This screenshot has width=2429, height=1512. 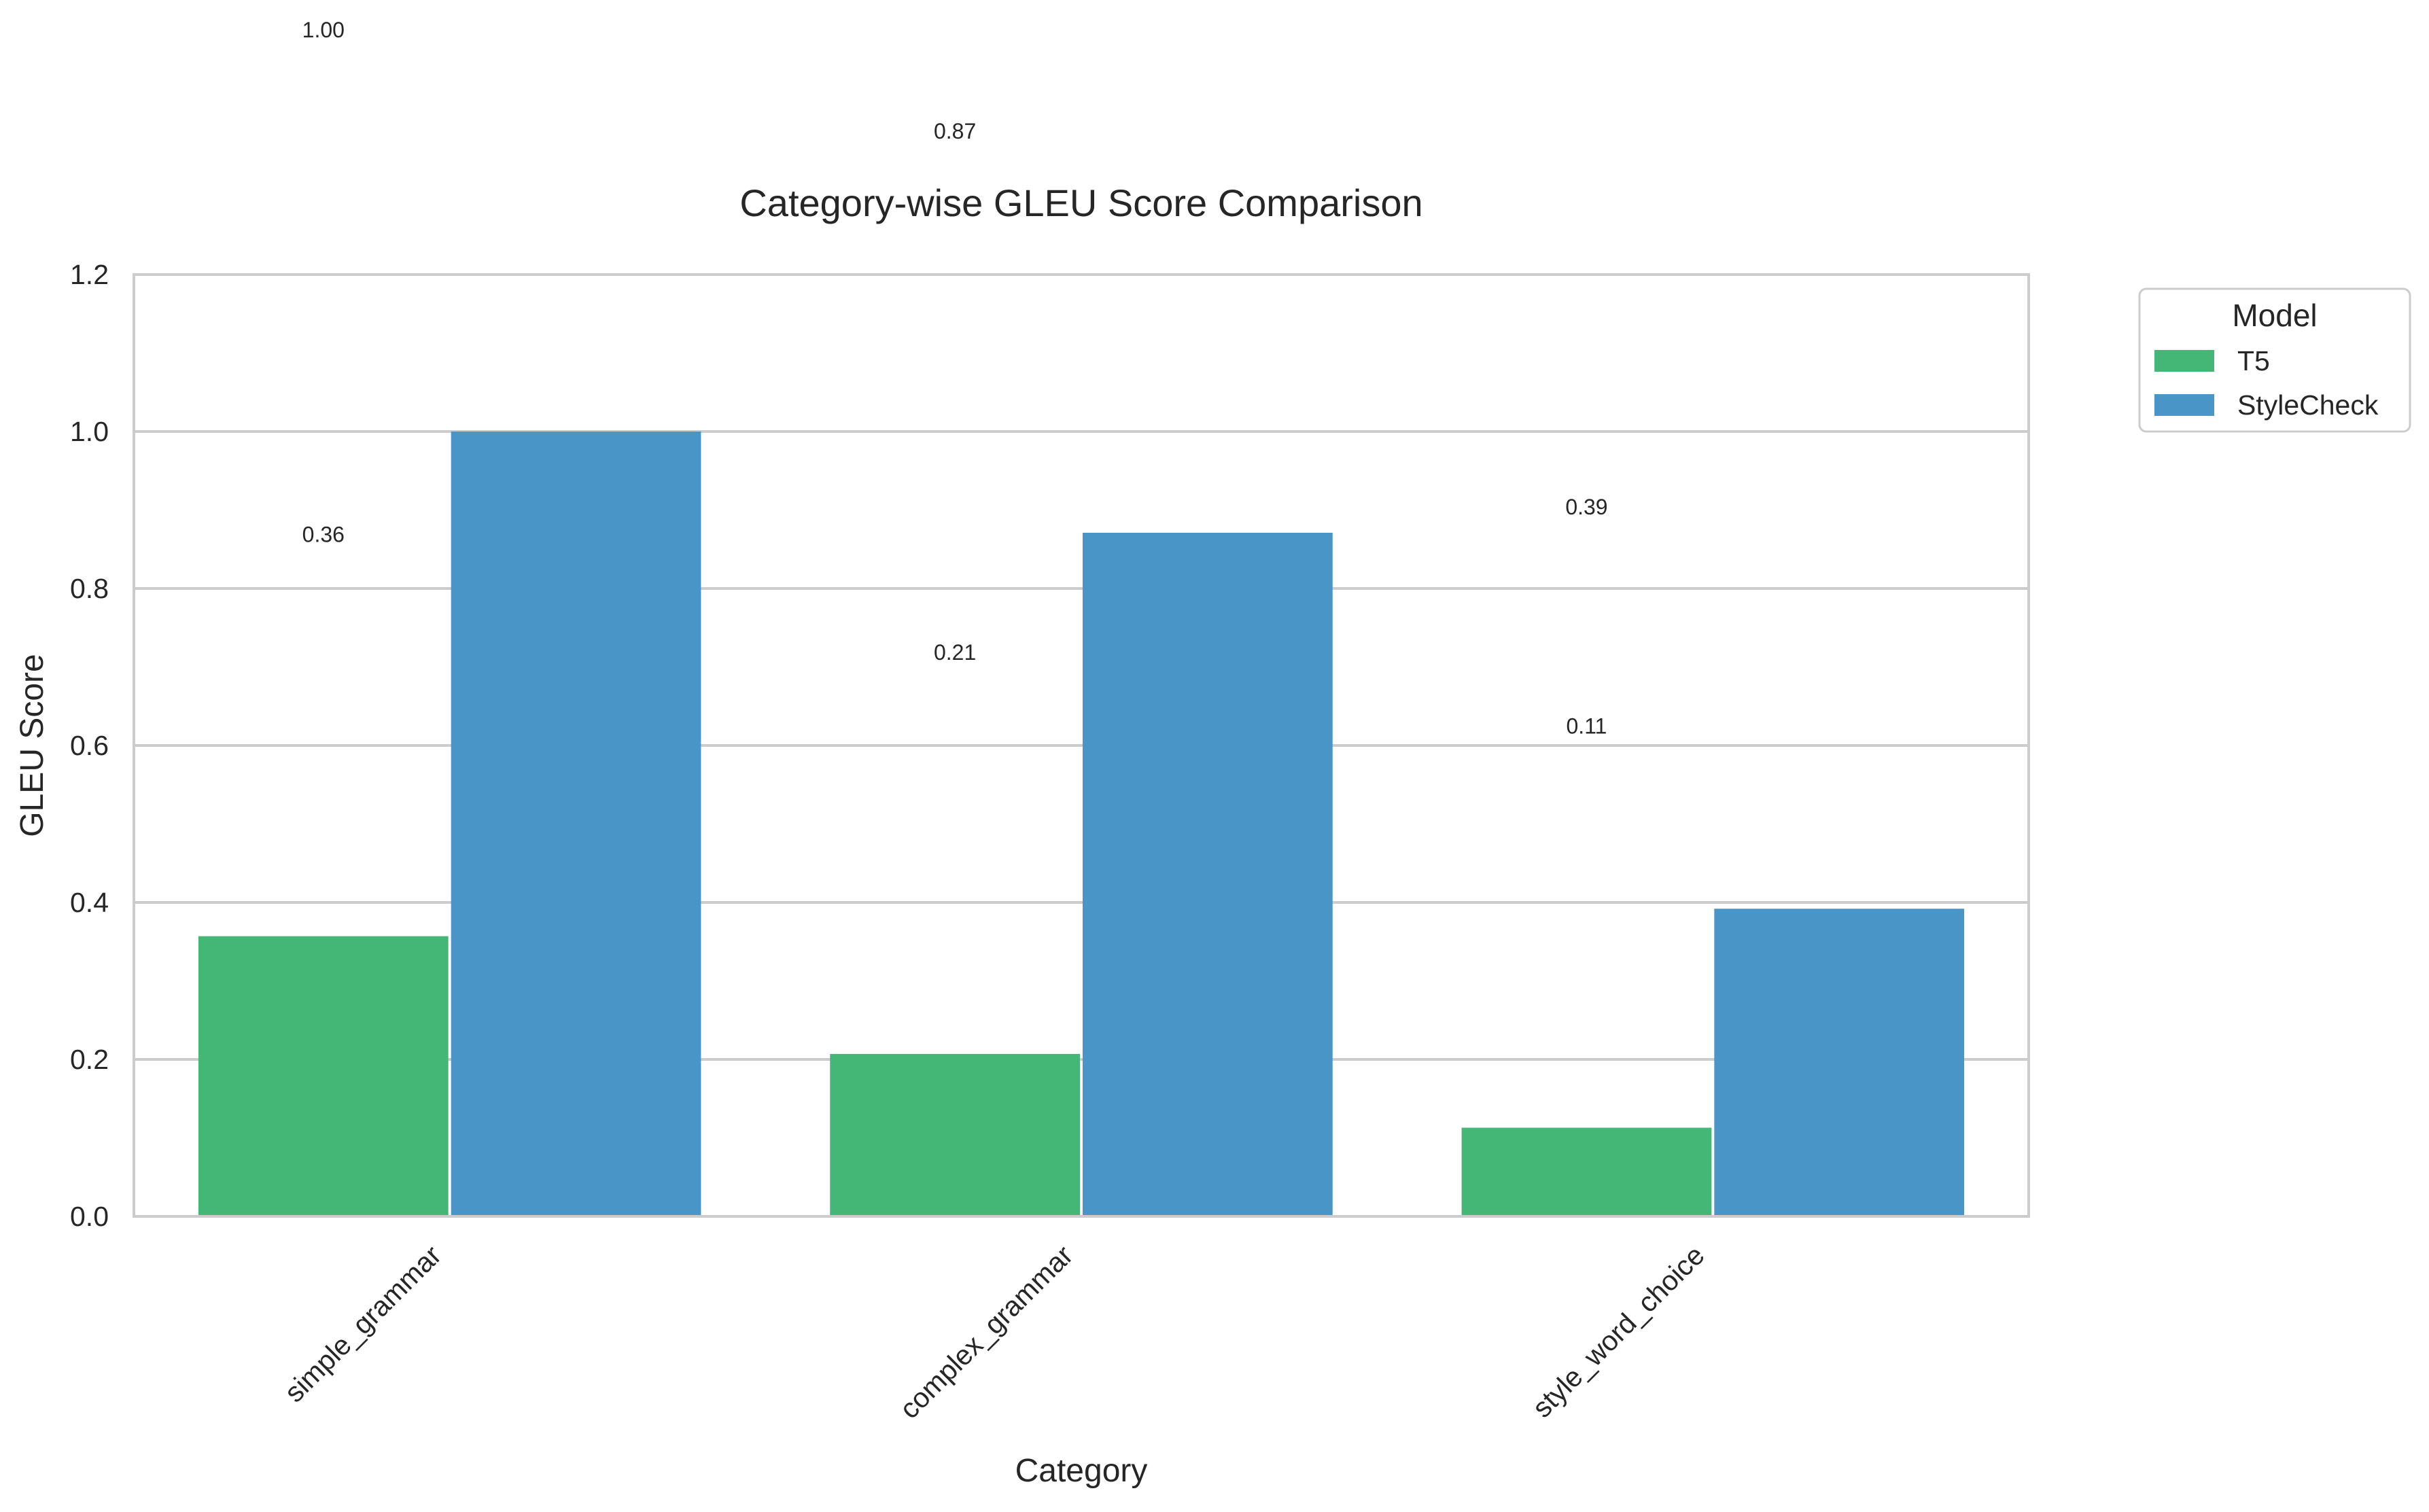 What do you see at coordinates (89, 902) in the screenshot?
I see `y-tick-label: 0.4` at bounding box center [89, 902].